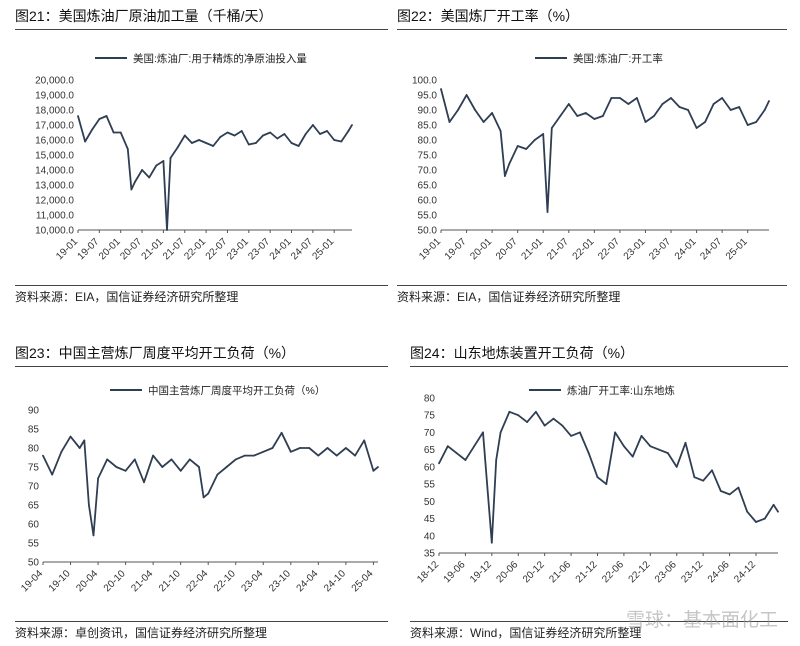  Describe the element at coordinates (599, 366) in the screenshot. I see `title-rule` at that location.